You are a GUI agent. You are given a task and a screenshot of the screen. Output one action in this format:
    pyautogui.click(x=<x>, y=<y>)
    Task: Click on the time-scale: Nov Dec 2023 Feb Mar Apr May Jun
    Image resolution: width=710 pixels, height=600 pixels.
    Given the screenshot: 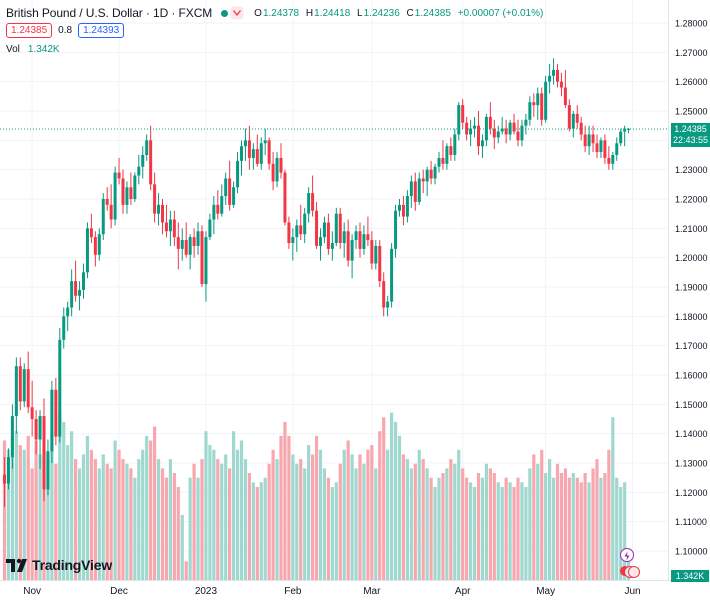 What is the action you would take?
    pyautogui.click(x=331, y=591)
    